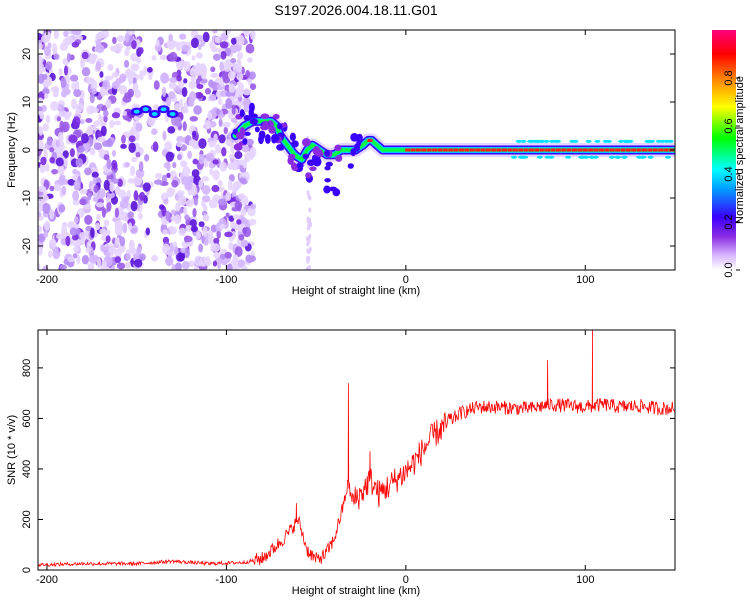 This screenshot has height=600, width=750. I want to click on bottom-x-tick-label: -200, so click(47, 580).